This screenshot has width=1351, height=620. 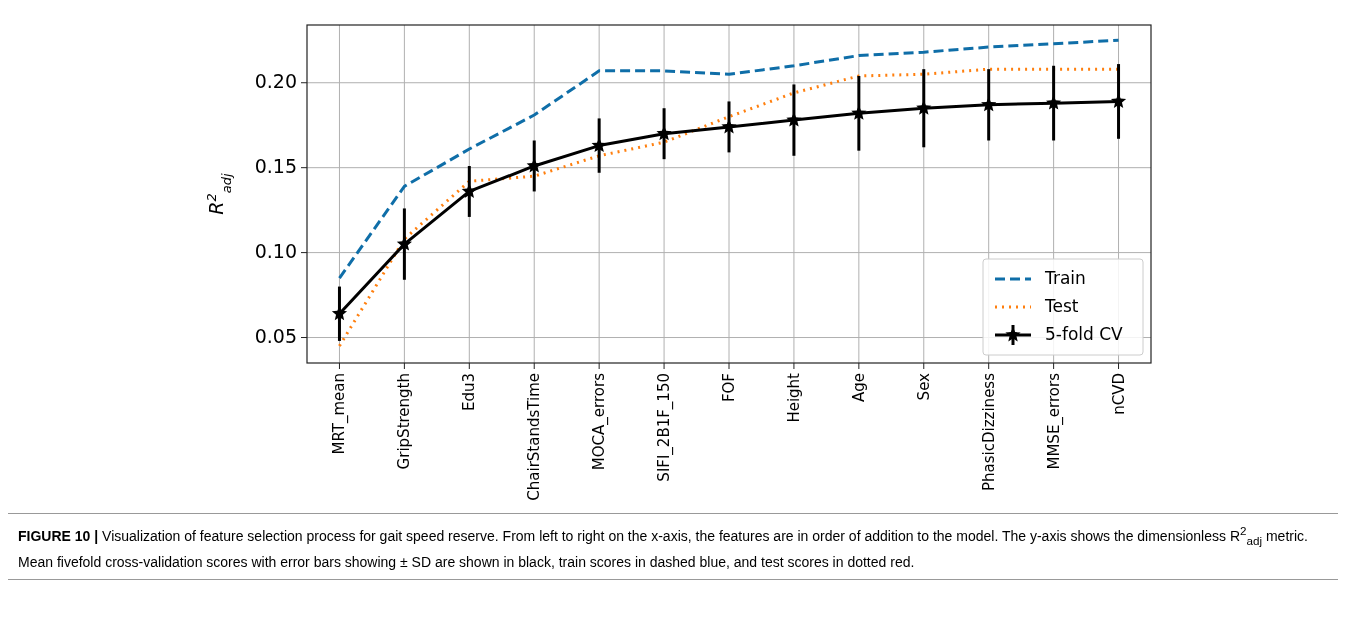 I want to click on x-tick-label: Edu3, so click(x=469, y=392).